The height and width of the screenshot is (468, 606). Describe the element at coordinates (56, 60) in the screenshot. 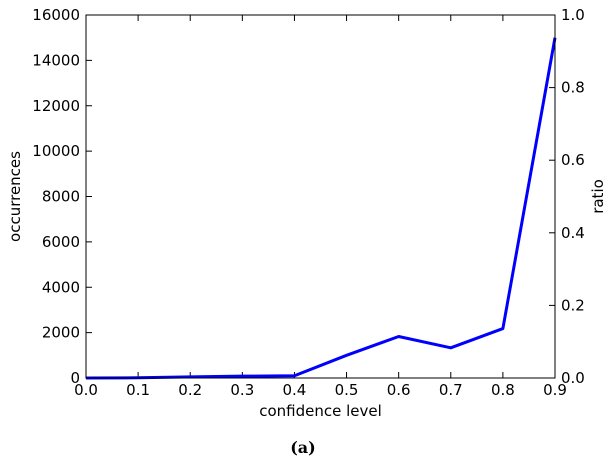

I see `y-tick-label: 14000` at that location.